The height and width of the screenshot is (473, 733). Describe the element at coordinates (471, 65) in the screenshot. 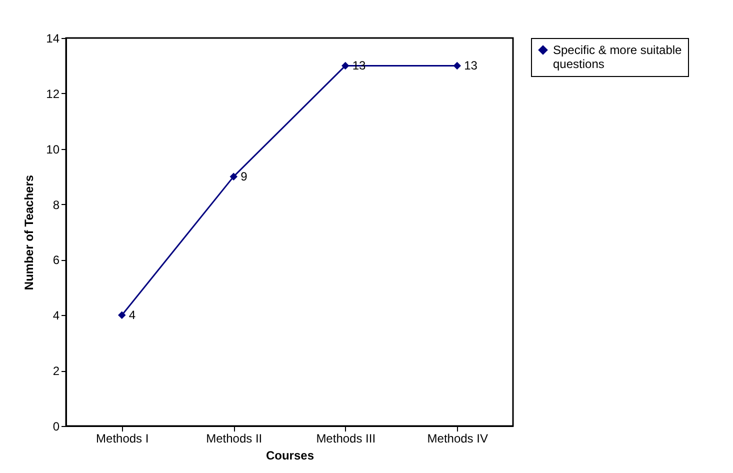

I see `data-label: 13` at that location.